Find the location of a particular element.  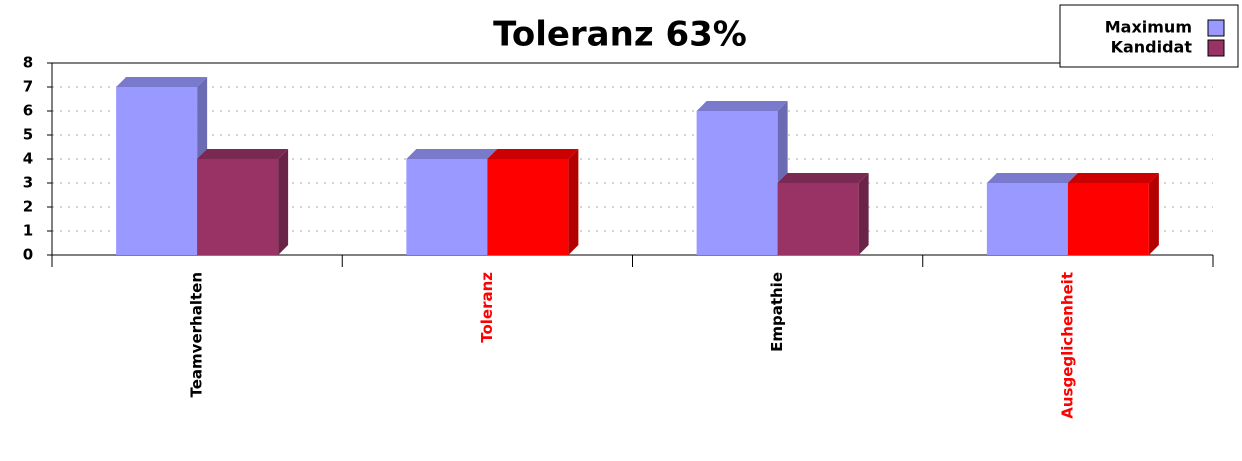

y-tick-label: 5 is located at coordinates (28, 135).